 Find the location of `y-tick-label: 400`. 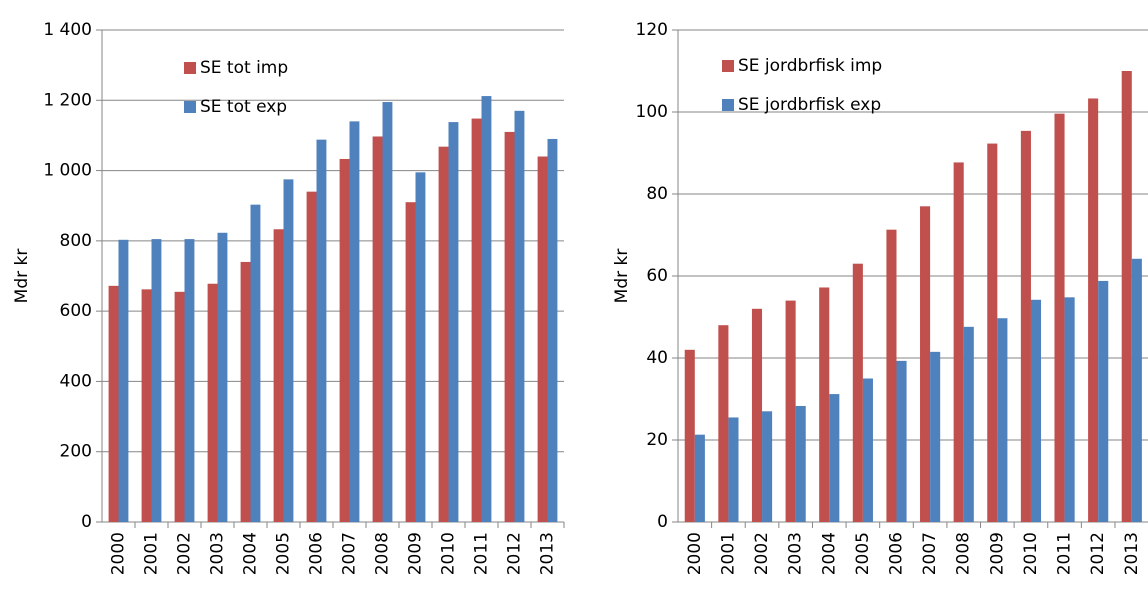

y-tick-label: 400 is located at coordinates (76, 381).